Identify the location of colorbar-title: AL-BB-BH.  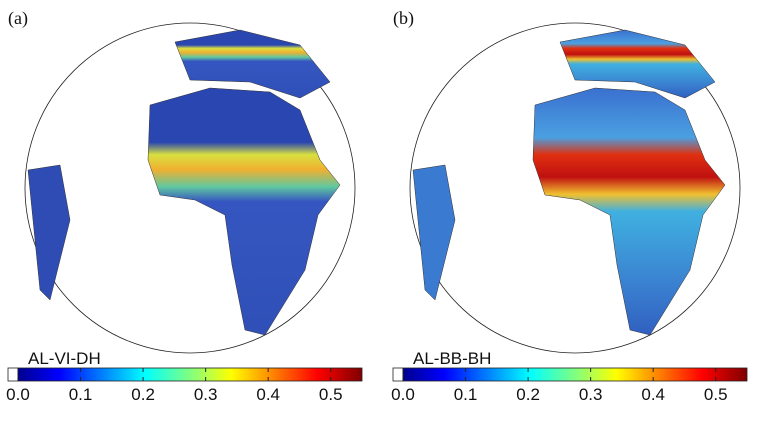
(452, 358).